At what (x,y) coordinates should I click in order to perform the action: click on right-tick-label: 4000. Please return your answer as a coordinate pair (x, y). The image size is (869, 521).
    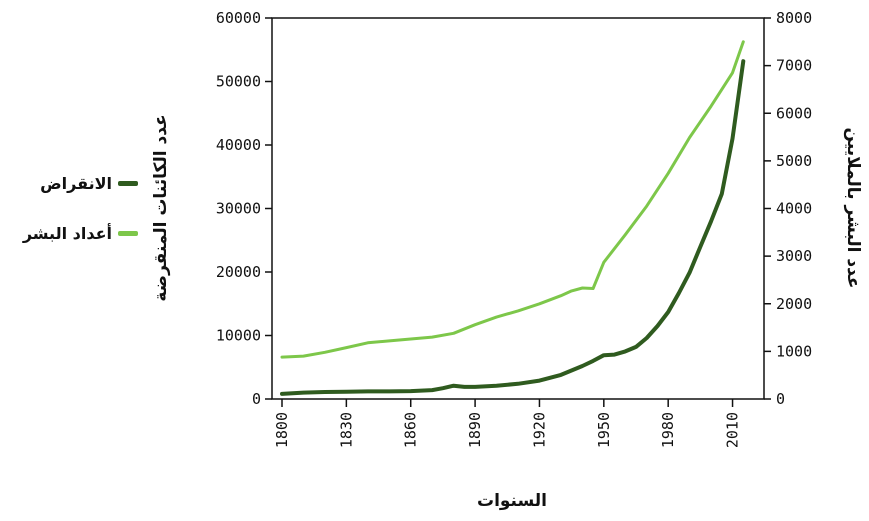
    Looking at the image, I should click on (794, 209).